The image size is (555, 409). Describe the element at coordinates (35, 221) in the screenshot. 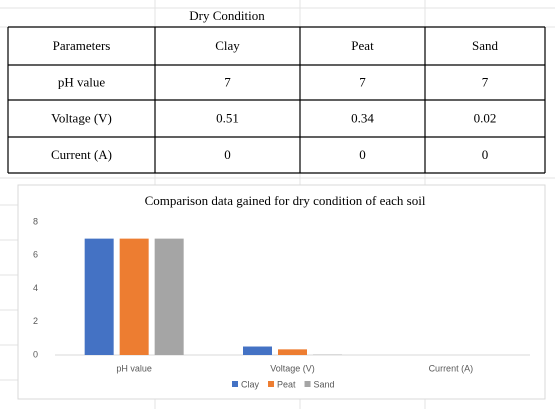

I see `y-tick-label: 8` at that location.